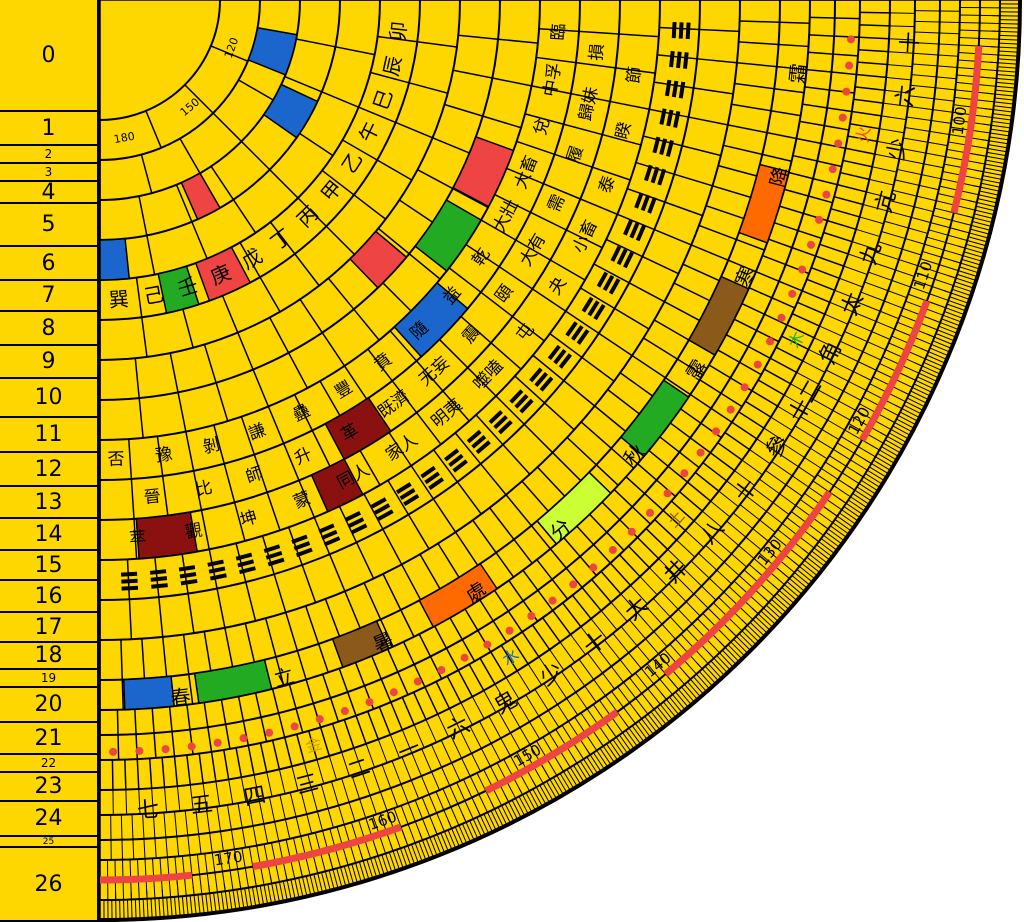  I want to click on number-label: 五, so click(201, 806).